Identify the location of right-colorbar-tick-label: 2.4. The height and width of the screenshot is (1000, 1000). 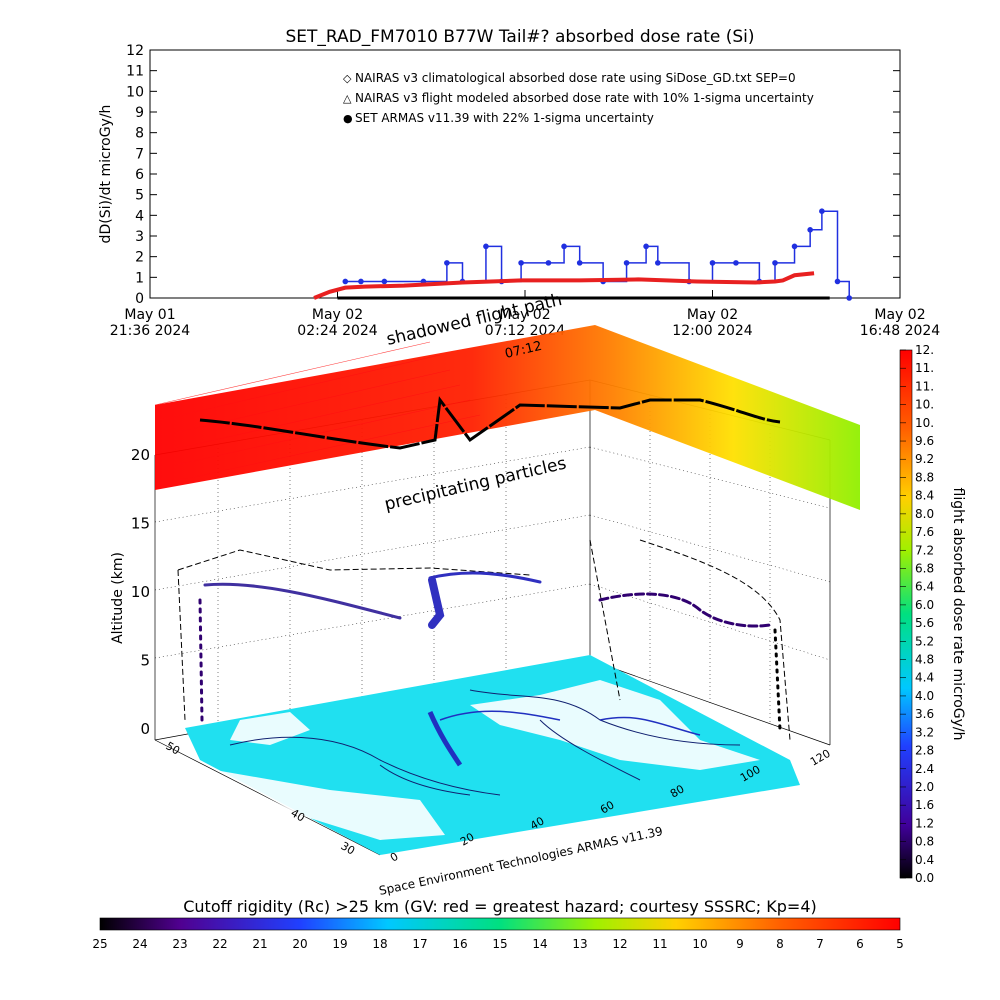
(924, 769).